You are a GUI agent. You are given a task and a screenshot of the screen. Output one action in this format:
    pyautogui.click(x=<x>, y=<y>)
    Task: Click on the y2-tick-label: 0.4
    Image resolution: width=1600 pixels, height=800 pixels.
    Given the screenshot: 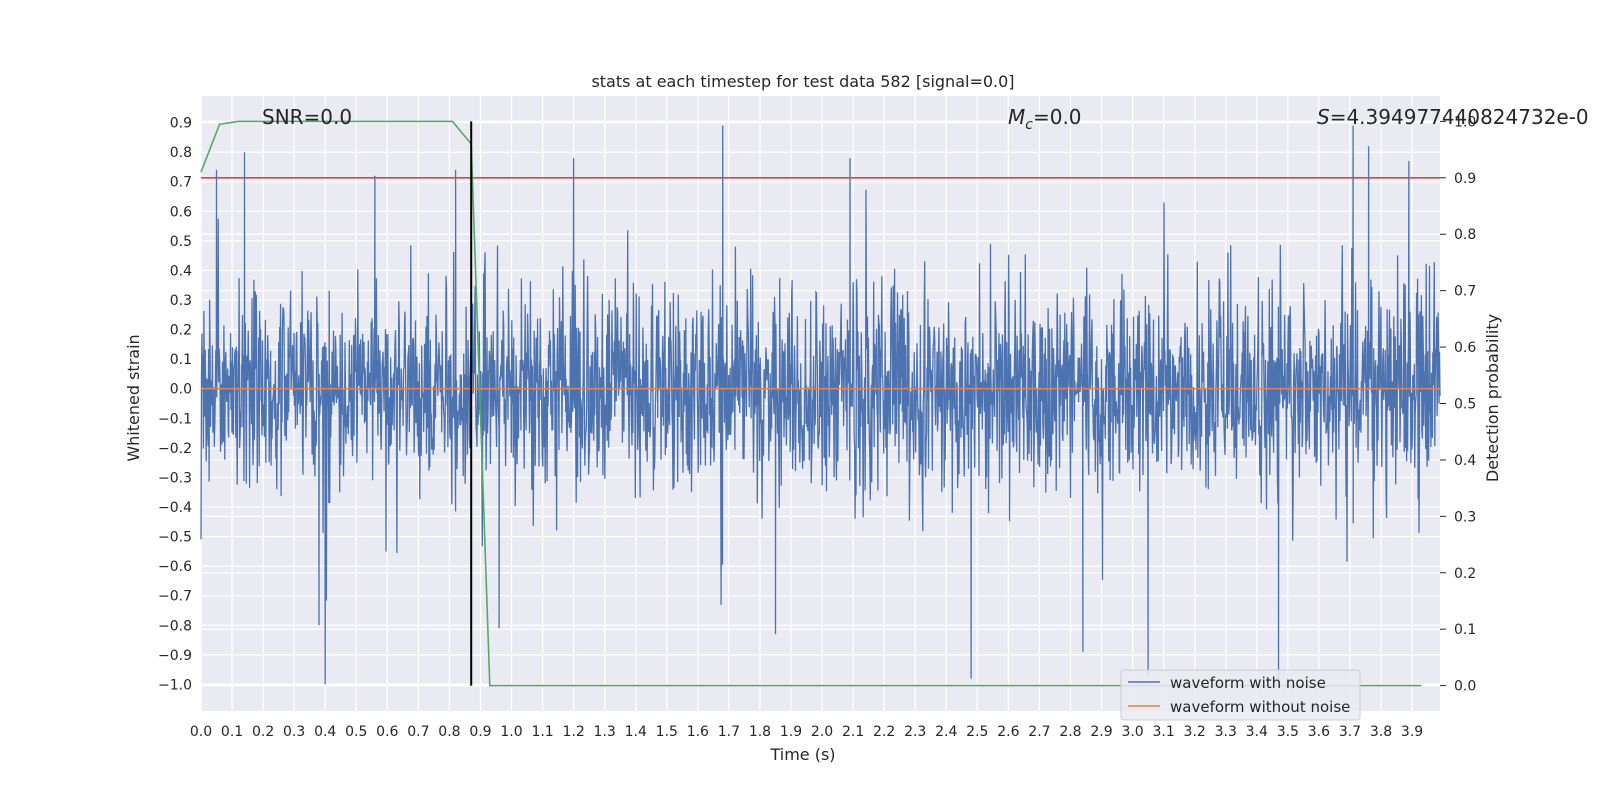 What is the action you would take?
    pyautogui.click(x=1465, y=461)
    